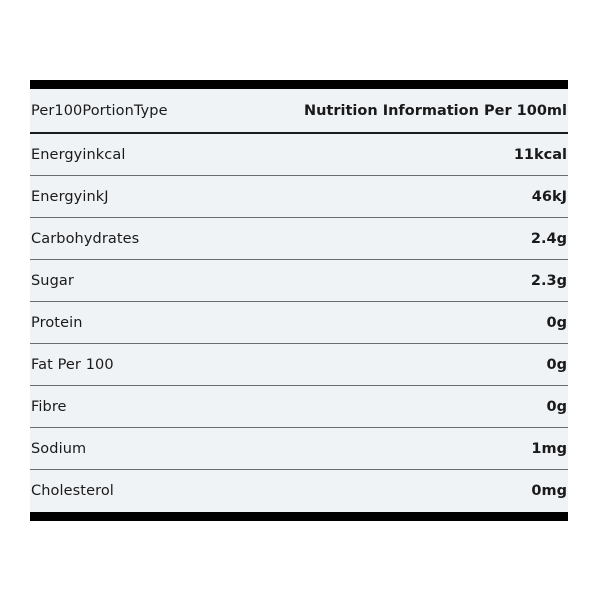 Image resolution: width=600 pixels, height=600 pixels. I want to click on table-row: Fibre 0g, so click(299, 407).